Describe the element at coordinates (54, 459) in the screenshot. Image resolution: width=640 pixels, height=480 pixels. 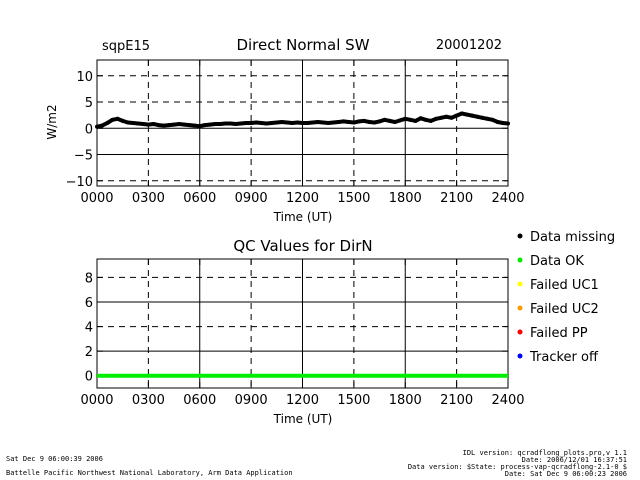
I see `footer-timestamp: Sat Dec 9 06:00:39 2006` at that location.